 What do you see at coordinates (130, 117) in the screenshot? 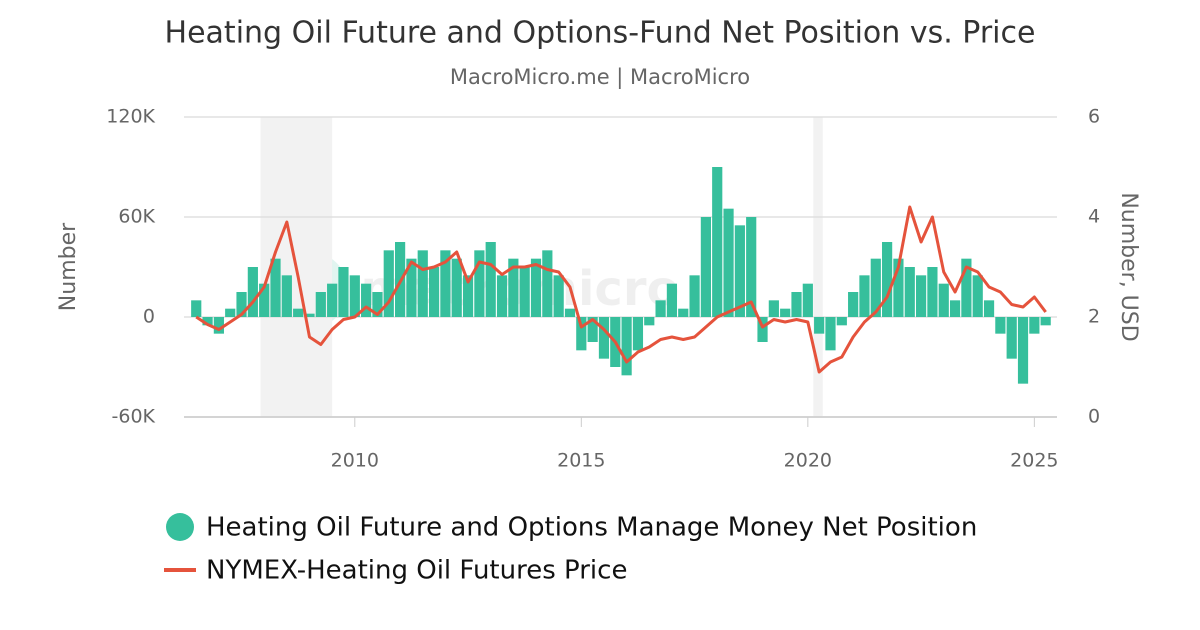
I see `y-tick-label: 120K` at bounding box center [130, 117].